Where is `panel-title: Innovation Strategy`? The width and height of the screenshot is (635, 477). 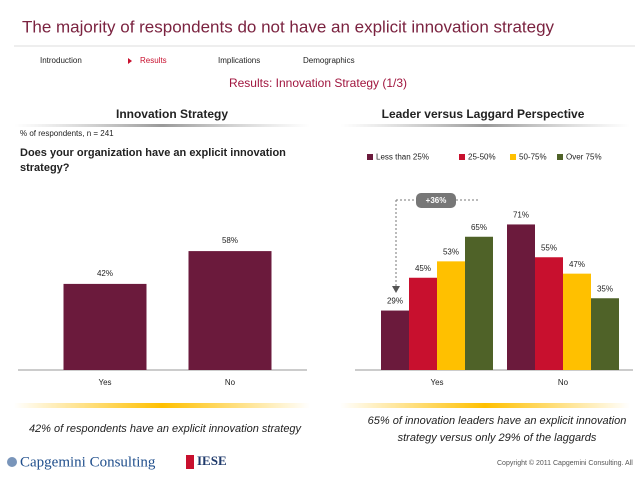
panel-title: Innovation Strategy is located at coordinates (172, 114).